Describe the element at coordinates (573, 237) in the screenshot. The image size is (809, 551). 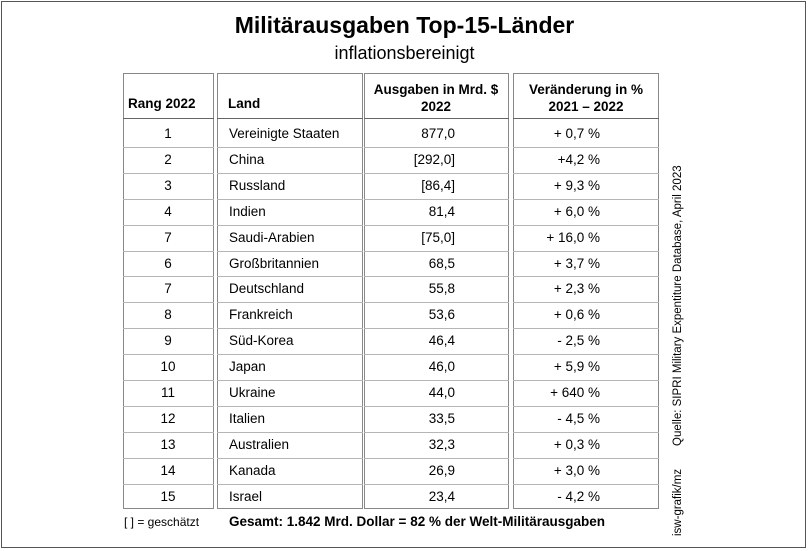
I see `cell-change: + 16,0 %` at that location.